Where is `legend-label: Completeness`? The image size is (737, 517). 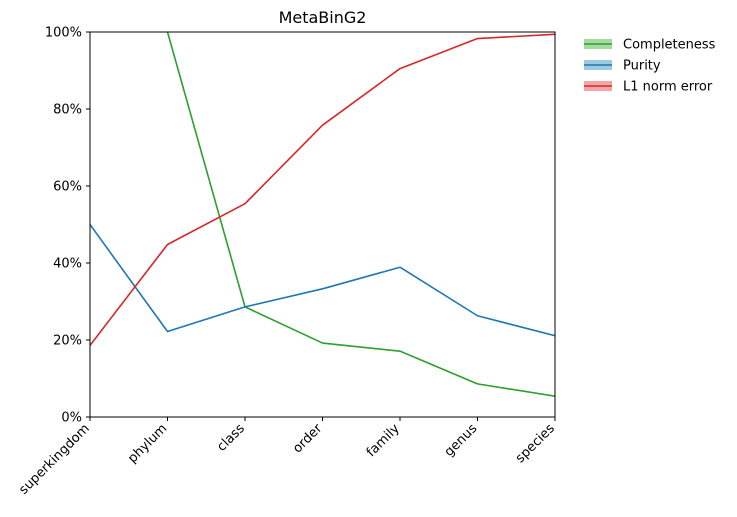
legend-label: Completeness is located at coordinates (669, 45).